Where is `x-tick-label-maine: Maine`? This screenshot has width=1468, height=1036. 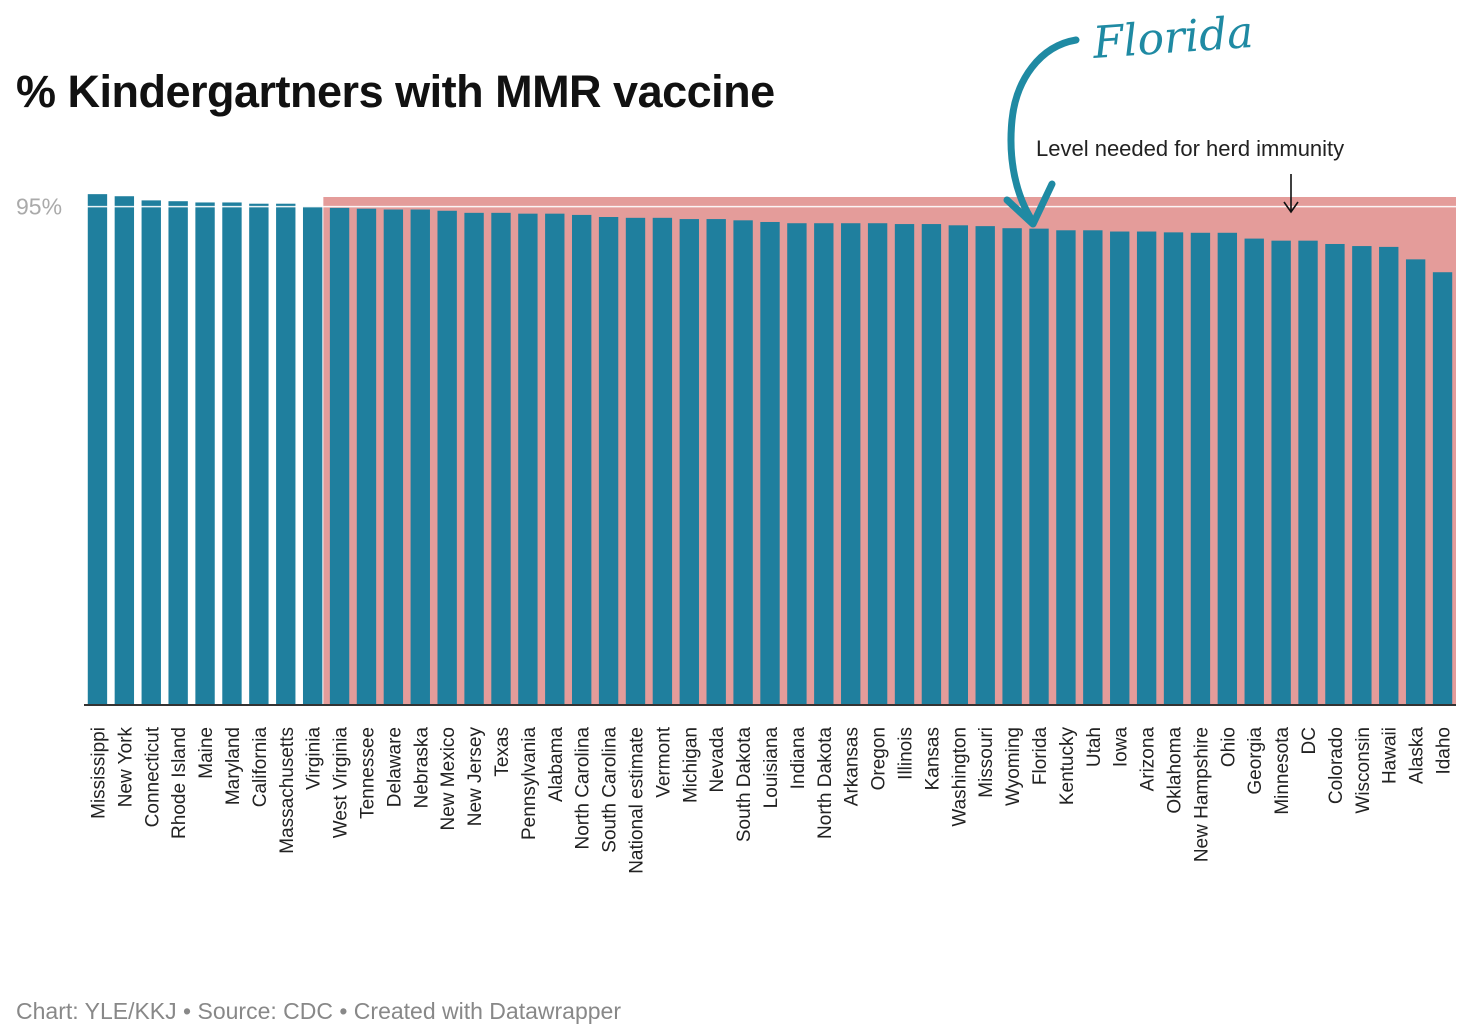 x-tick-label-maine: Maine is located at coordinates (206, 753).